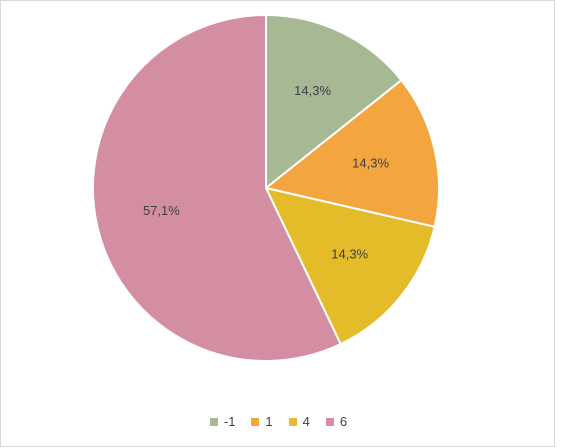  I want to click on legend-item-1: 1, so click(262, 421).